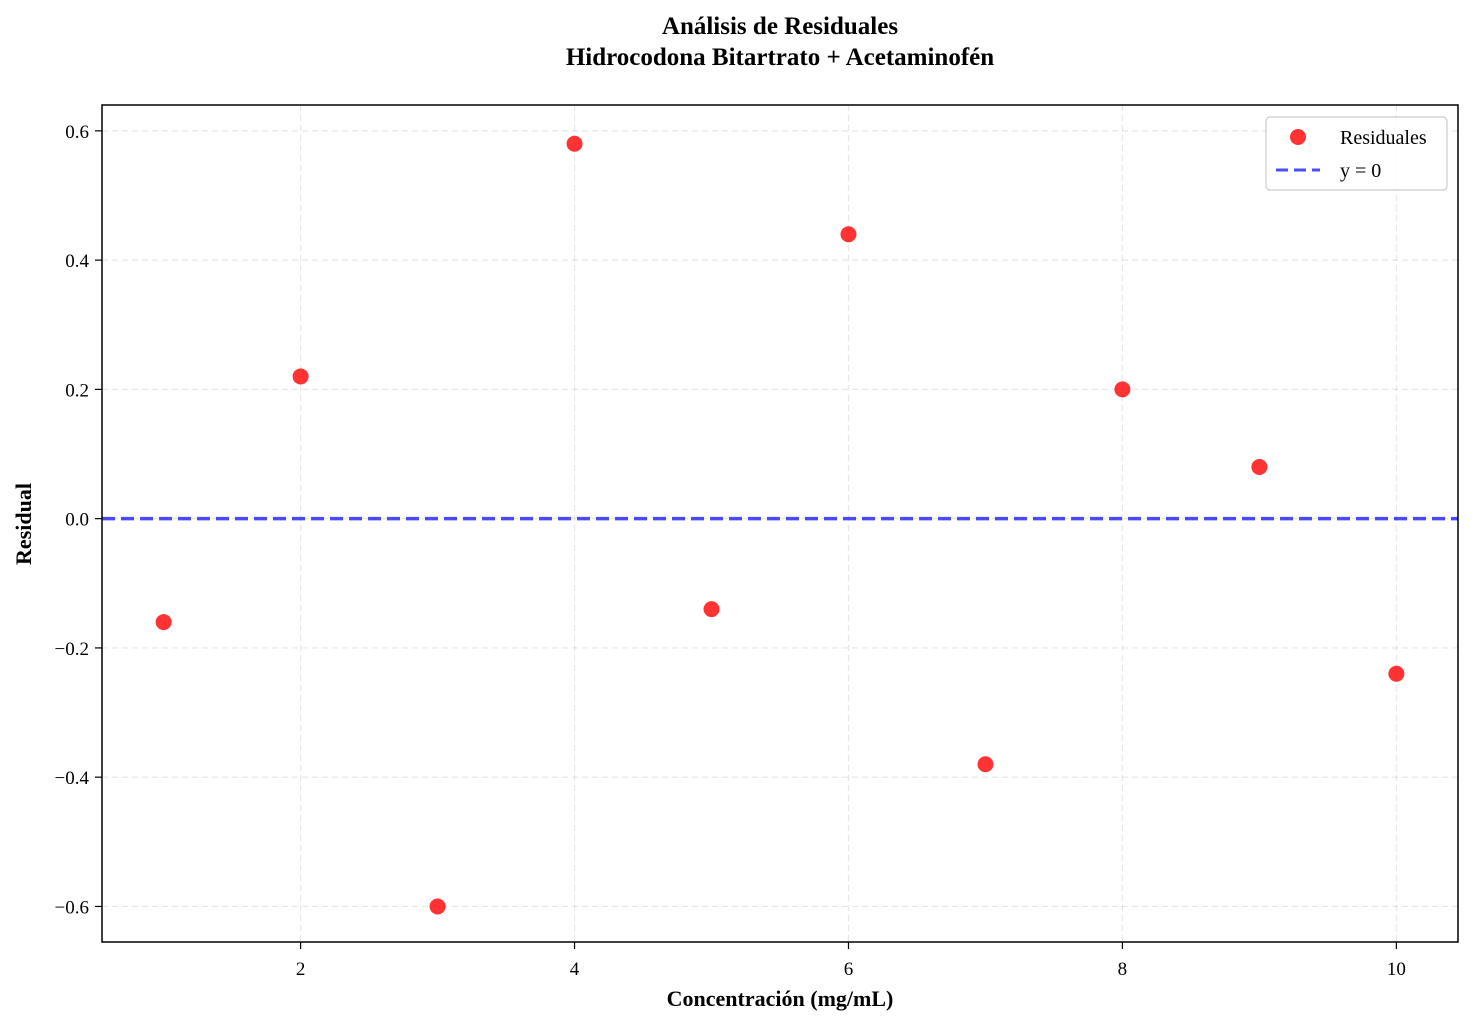  Describe the element at coordinates (1383, 138) in the screenshot. I see `legend-label-residuales: Residuales` at that location.